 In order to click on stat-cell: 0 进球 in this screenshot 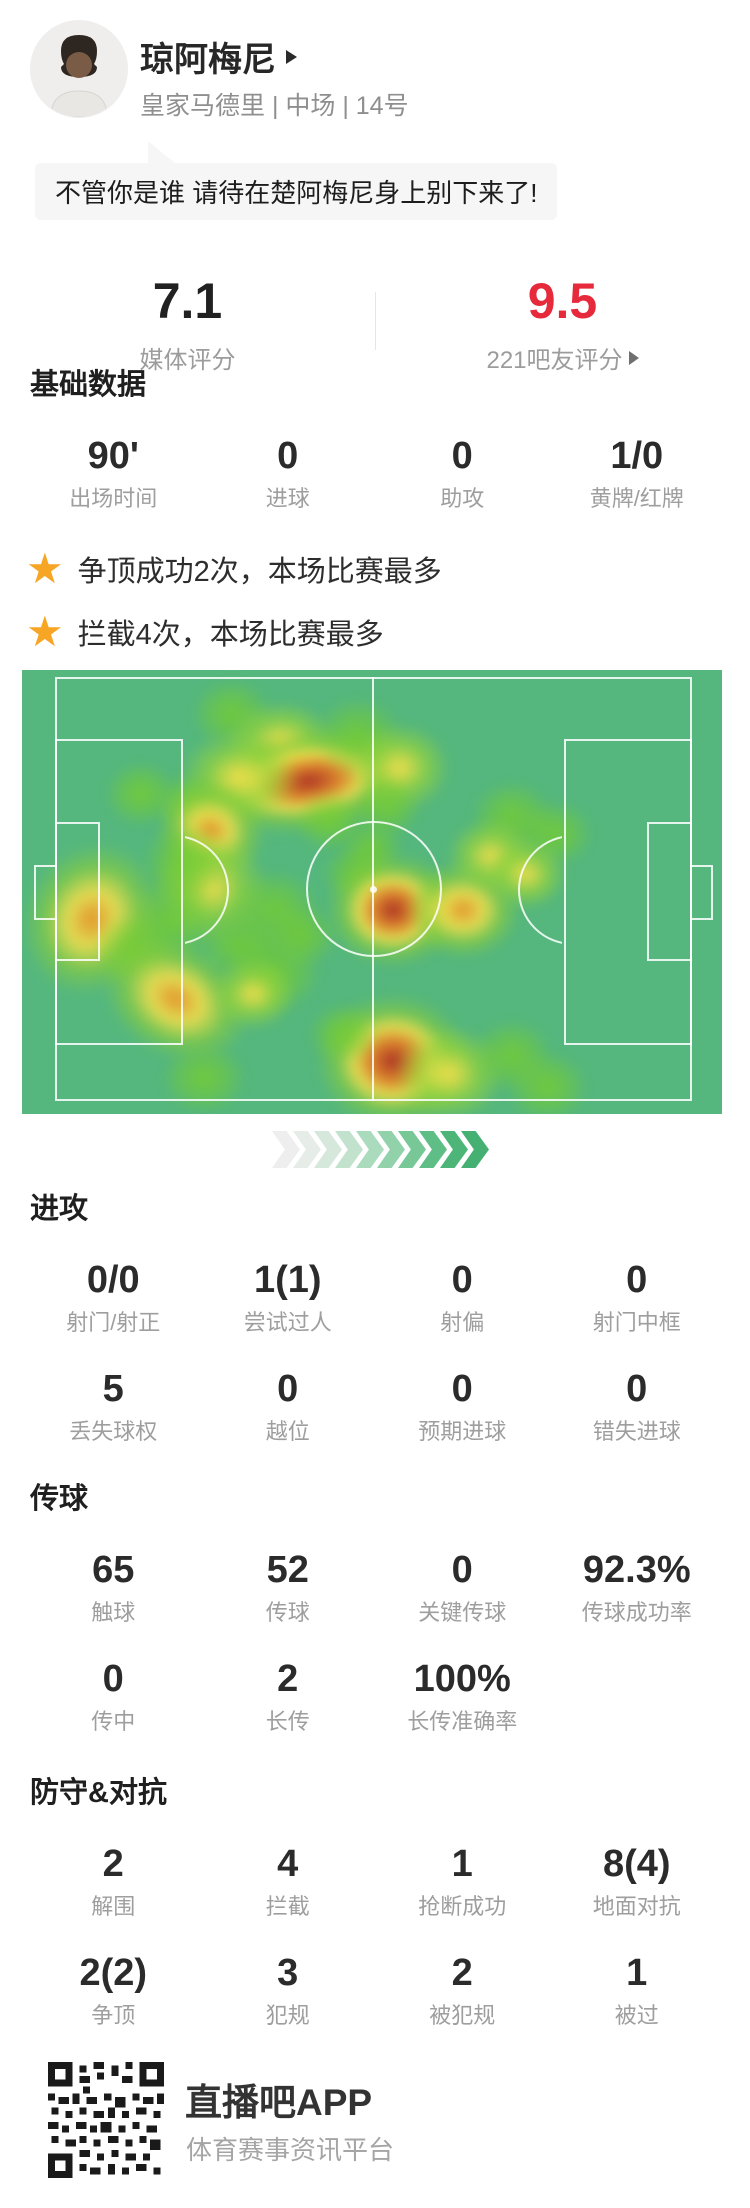, I will do `click(288, 473)`.